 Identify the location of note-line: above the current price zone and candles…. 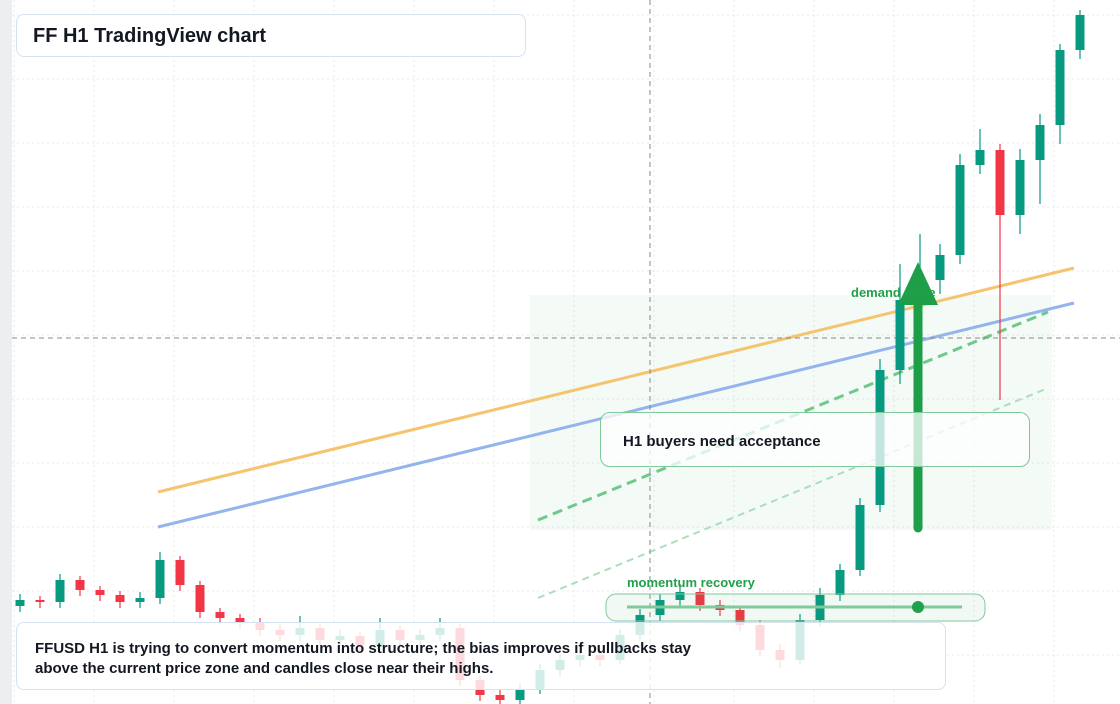
(264, 668).